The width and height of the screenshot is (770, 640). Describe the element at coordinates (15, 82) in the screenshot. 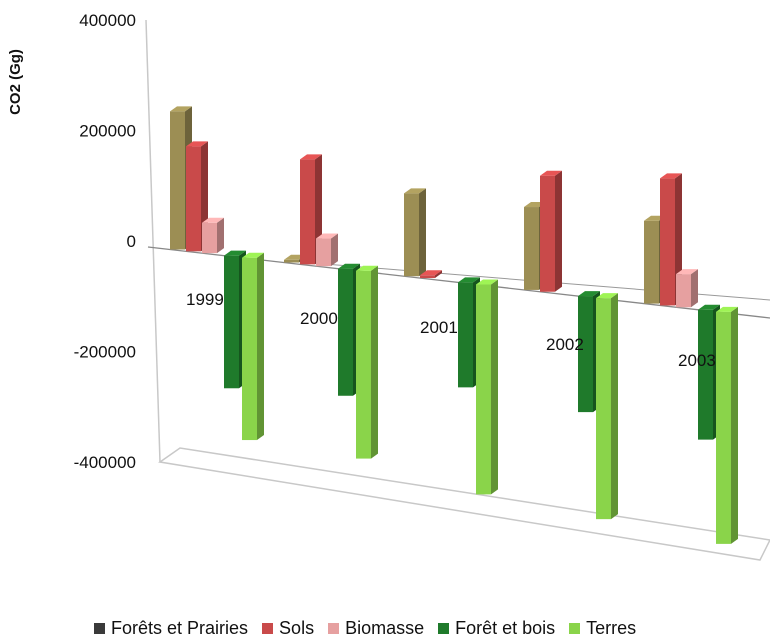

I see `y-axis-label: CO2 (Gg)` at that location.